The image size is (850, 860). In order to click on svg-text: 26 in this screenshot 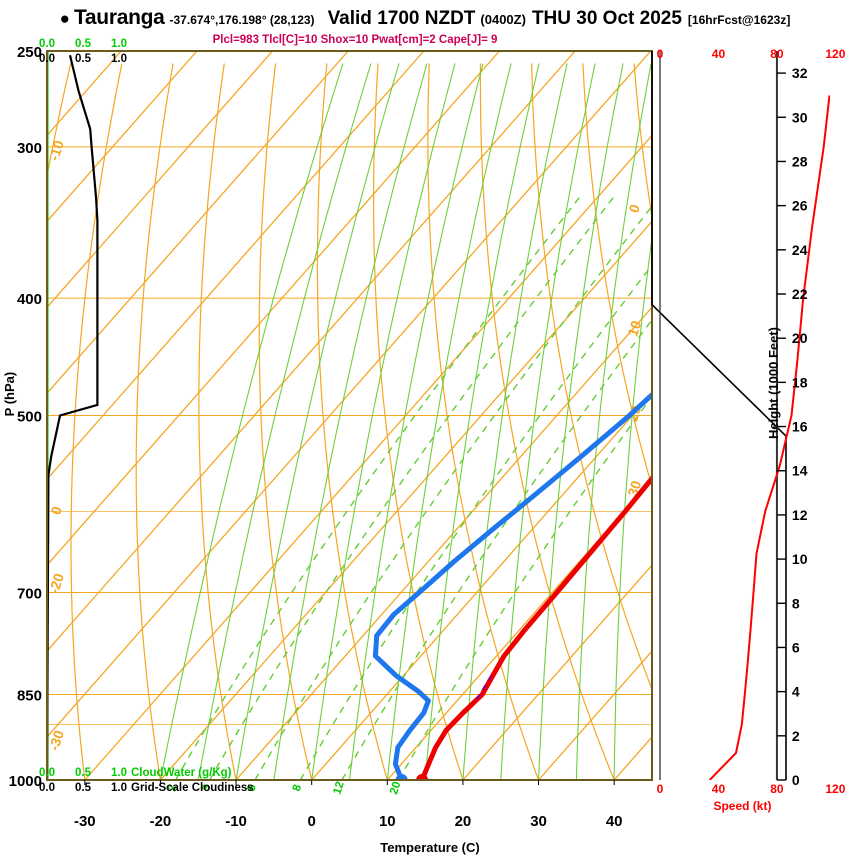, I will do `click(800, 206)`.